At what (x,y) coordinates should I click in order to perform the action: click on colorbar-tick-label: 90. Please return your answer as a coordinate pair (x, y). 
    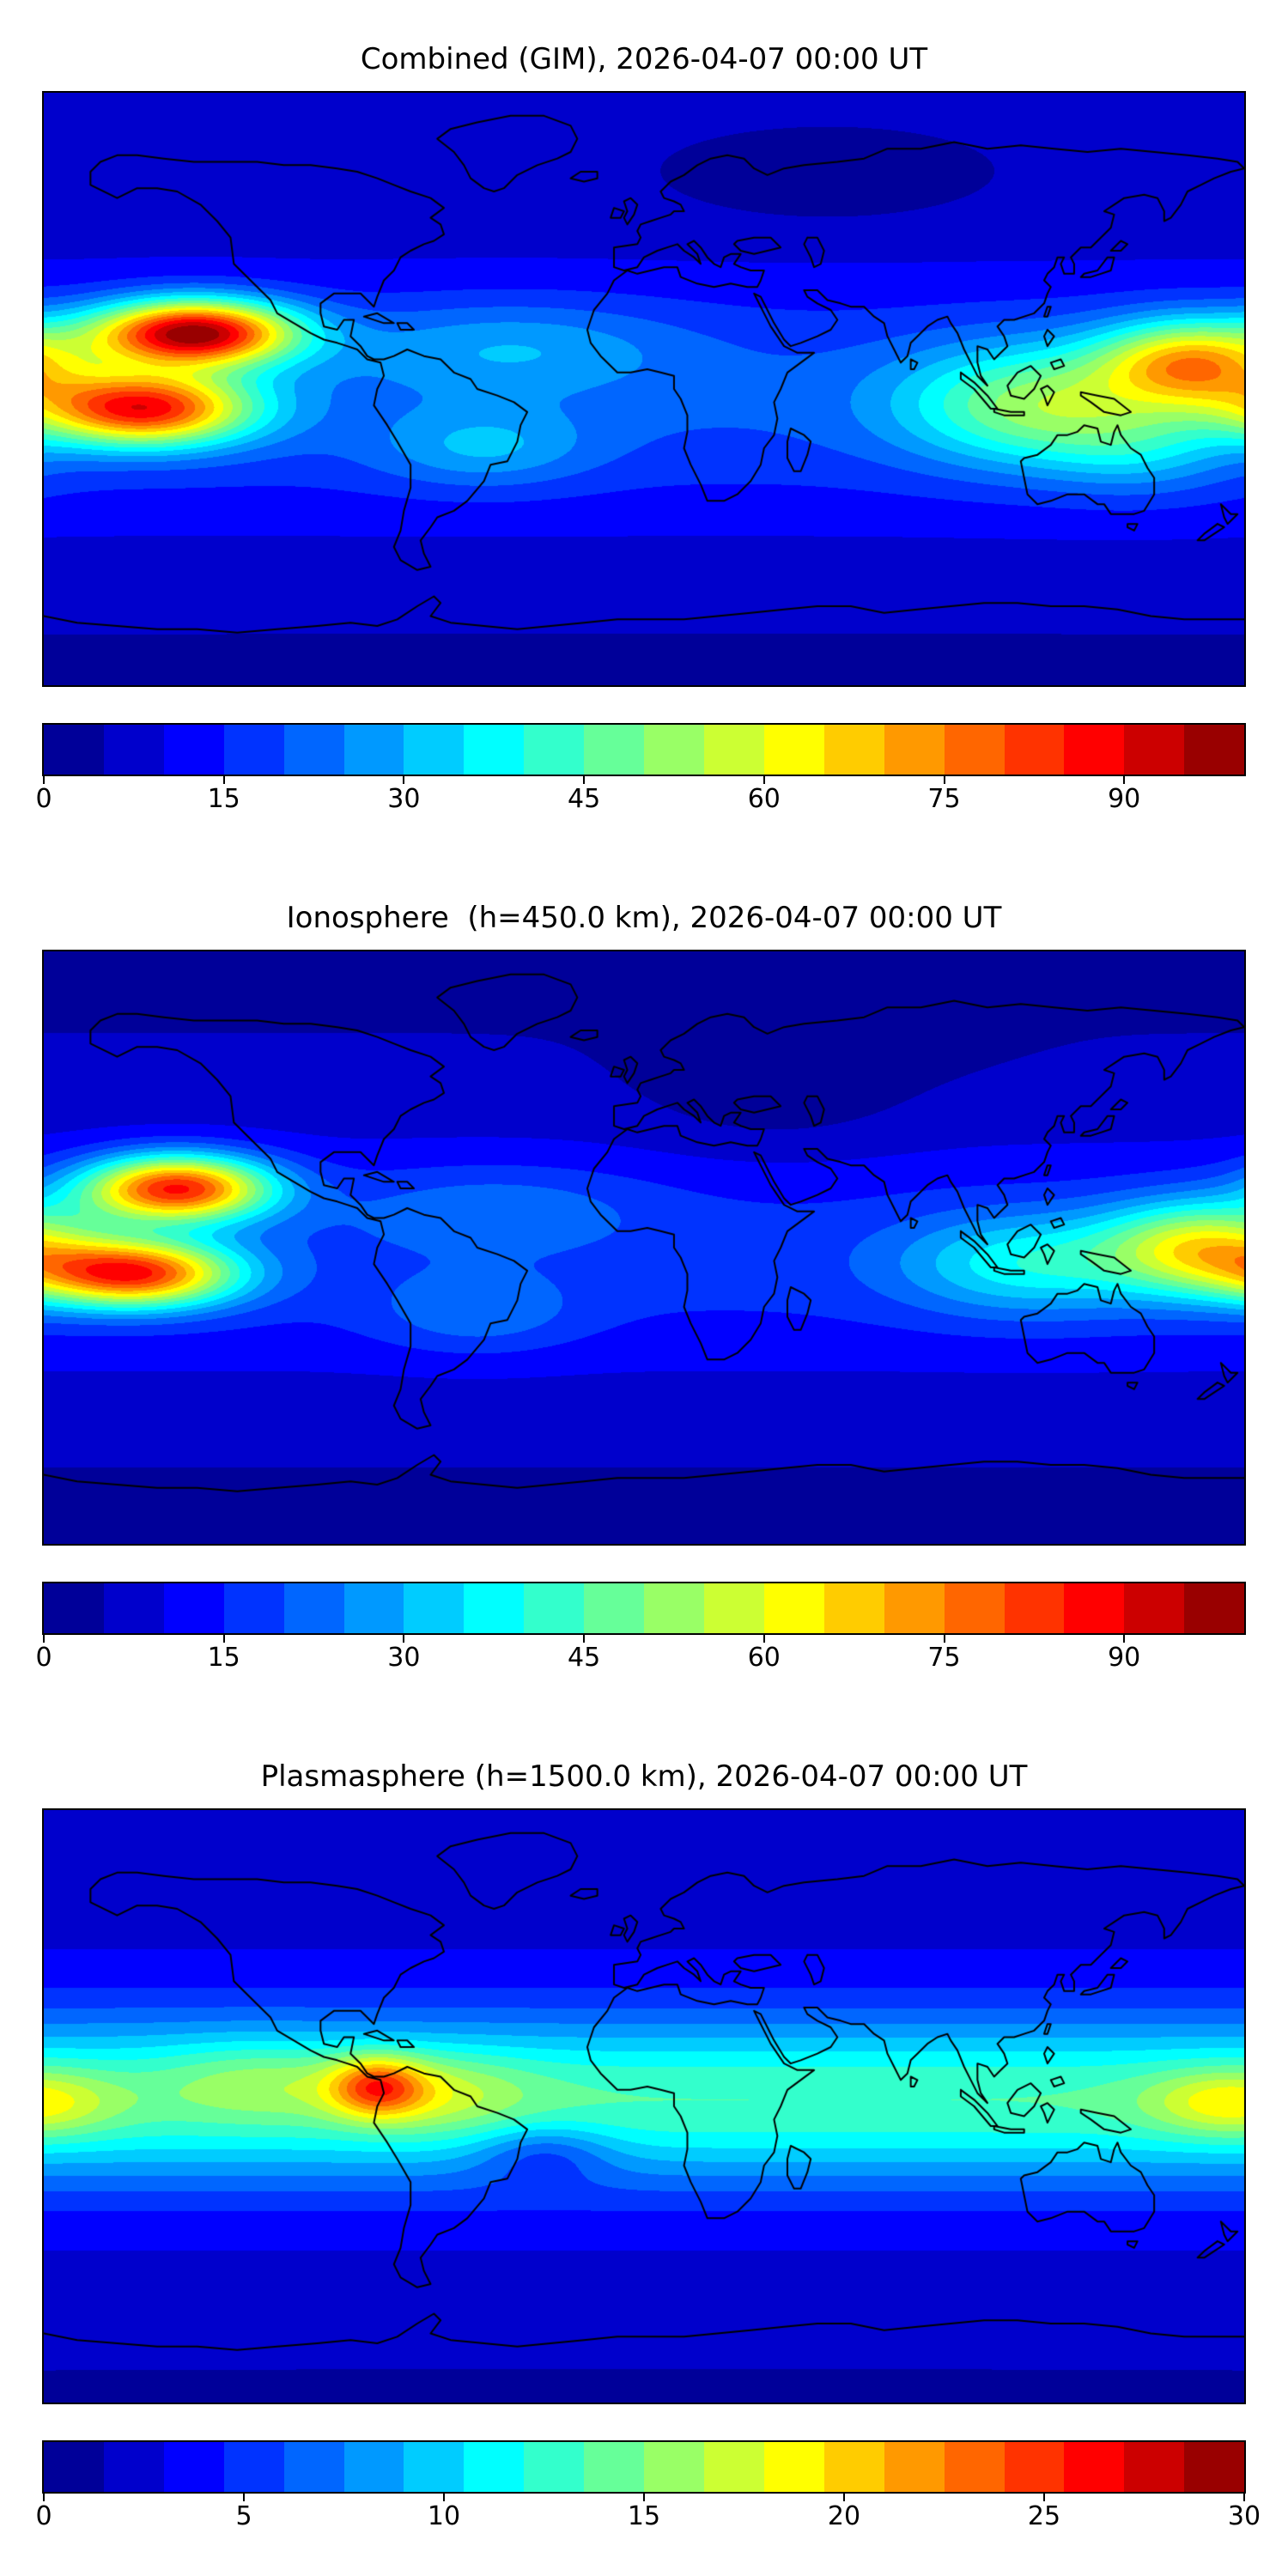
    Looking at the image, I should click on (1124, 1658).